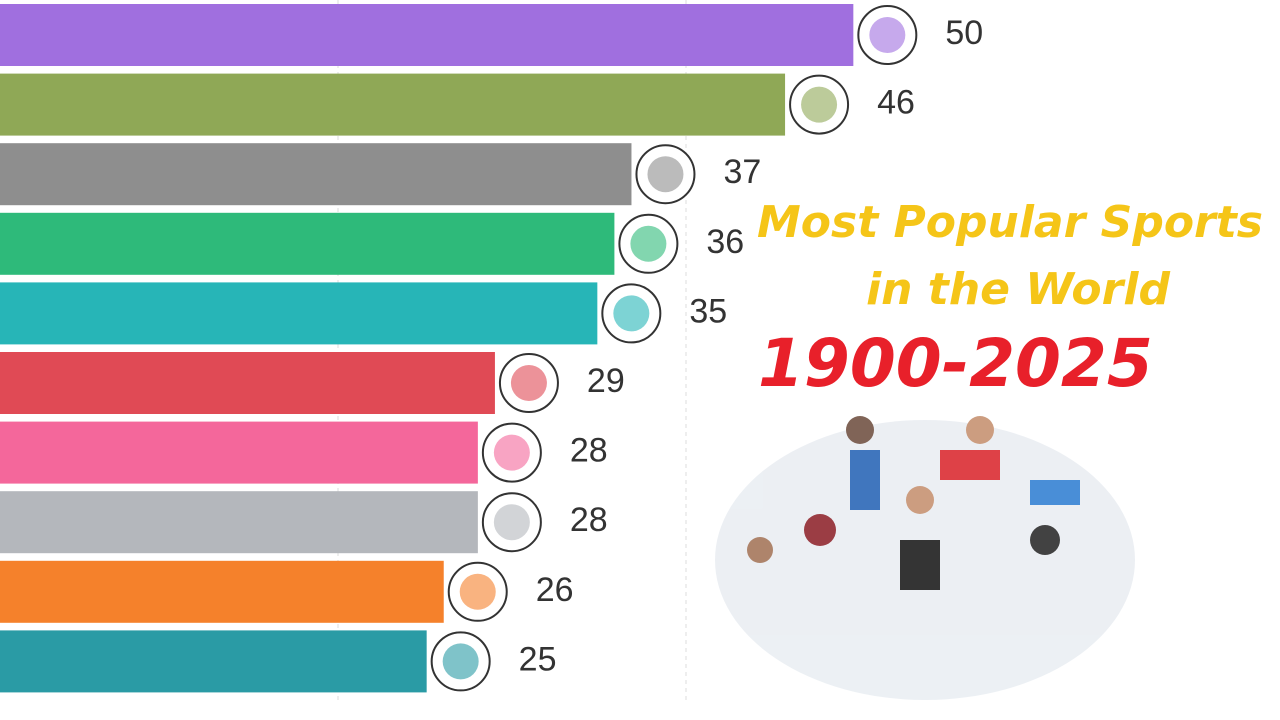 The height and width of the screenshot is (720, 1280). Describe the element at coordinates (925, 558) in the screenshot. I see `athletes-image` at that location.